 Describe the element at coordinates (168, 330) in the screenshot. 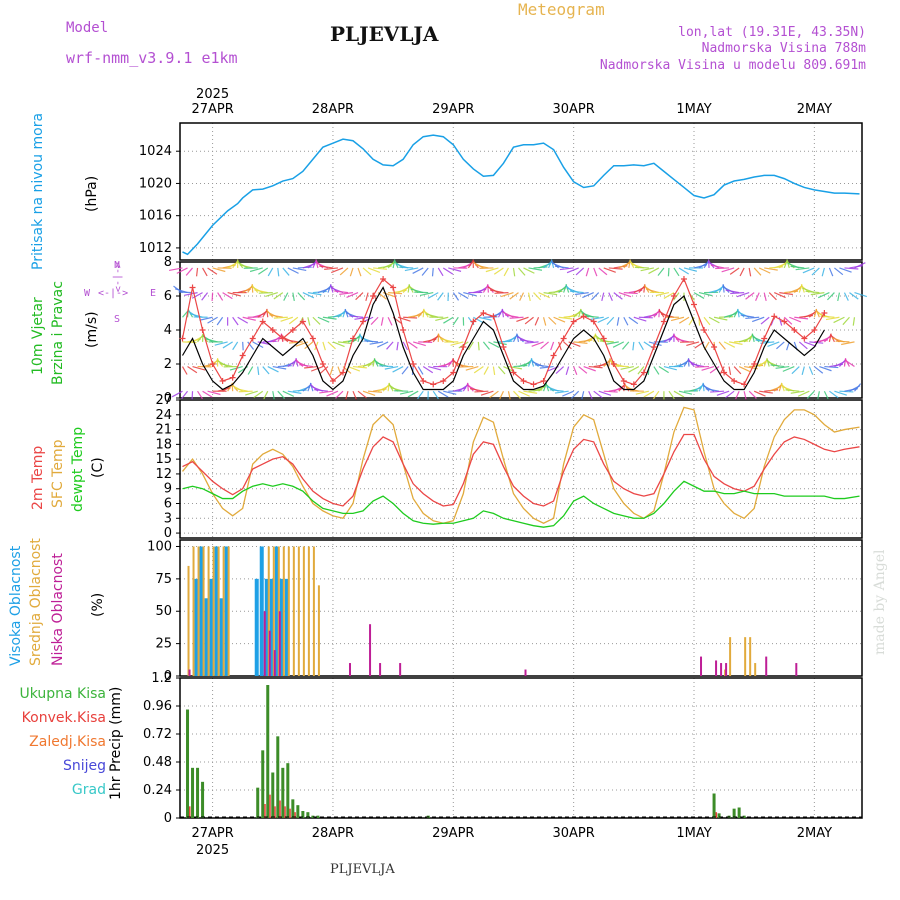

I see `y-tick-label: 4` at that location.